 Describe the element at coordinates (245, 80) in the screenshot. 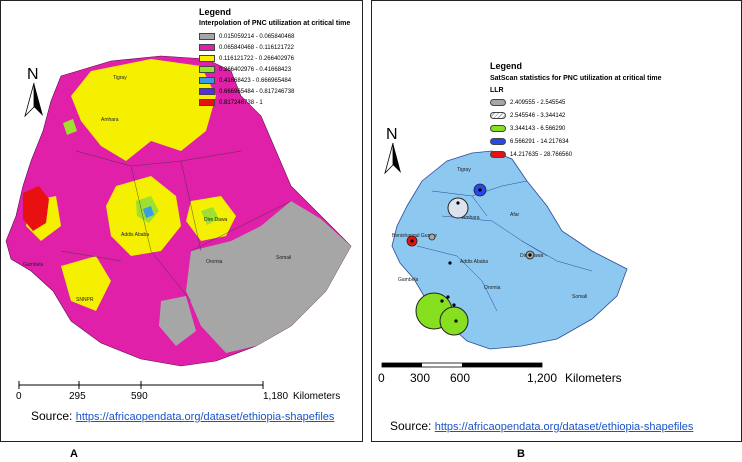

I see `legend-item: 0.41668423 - 0.666965484` at that location.